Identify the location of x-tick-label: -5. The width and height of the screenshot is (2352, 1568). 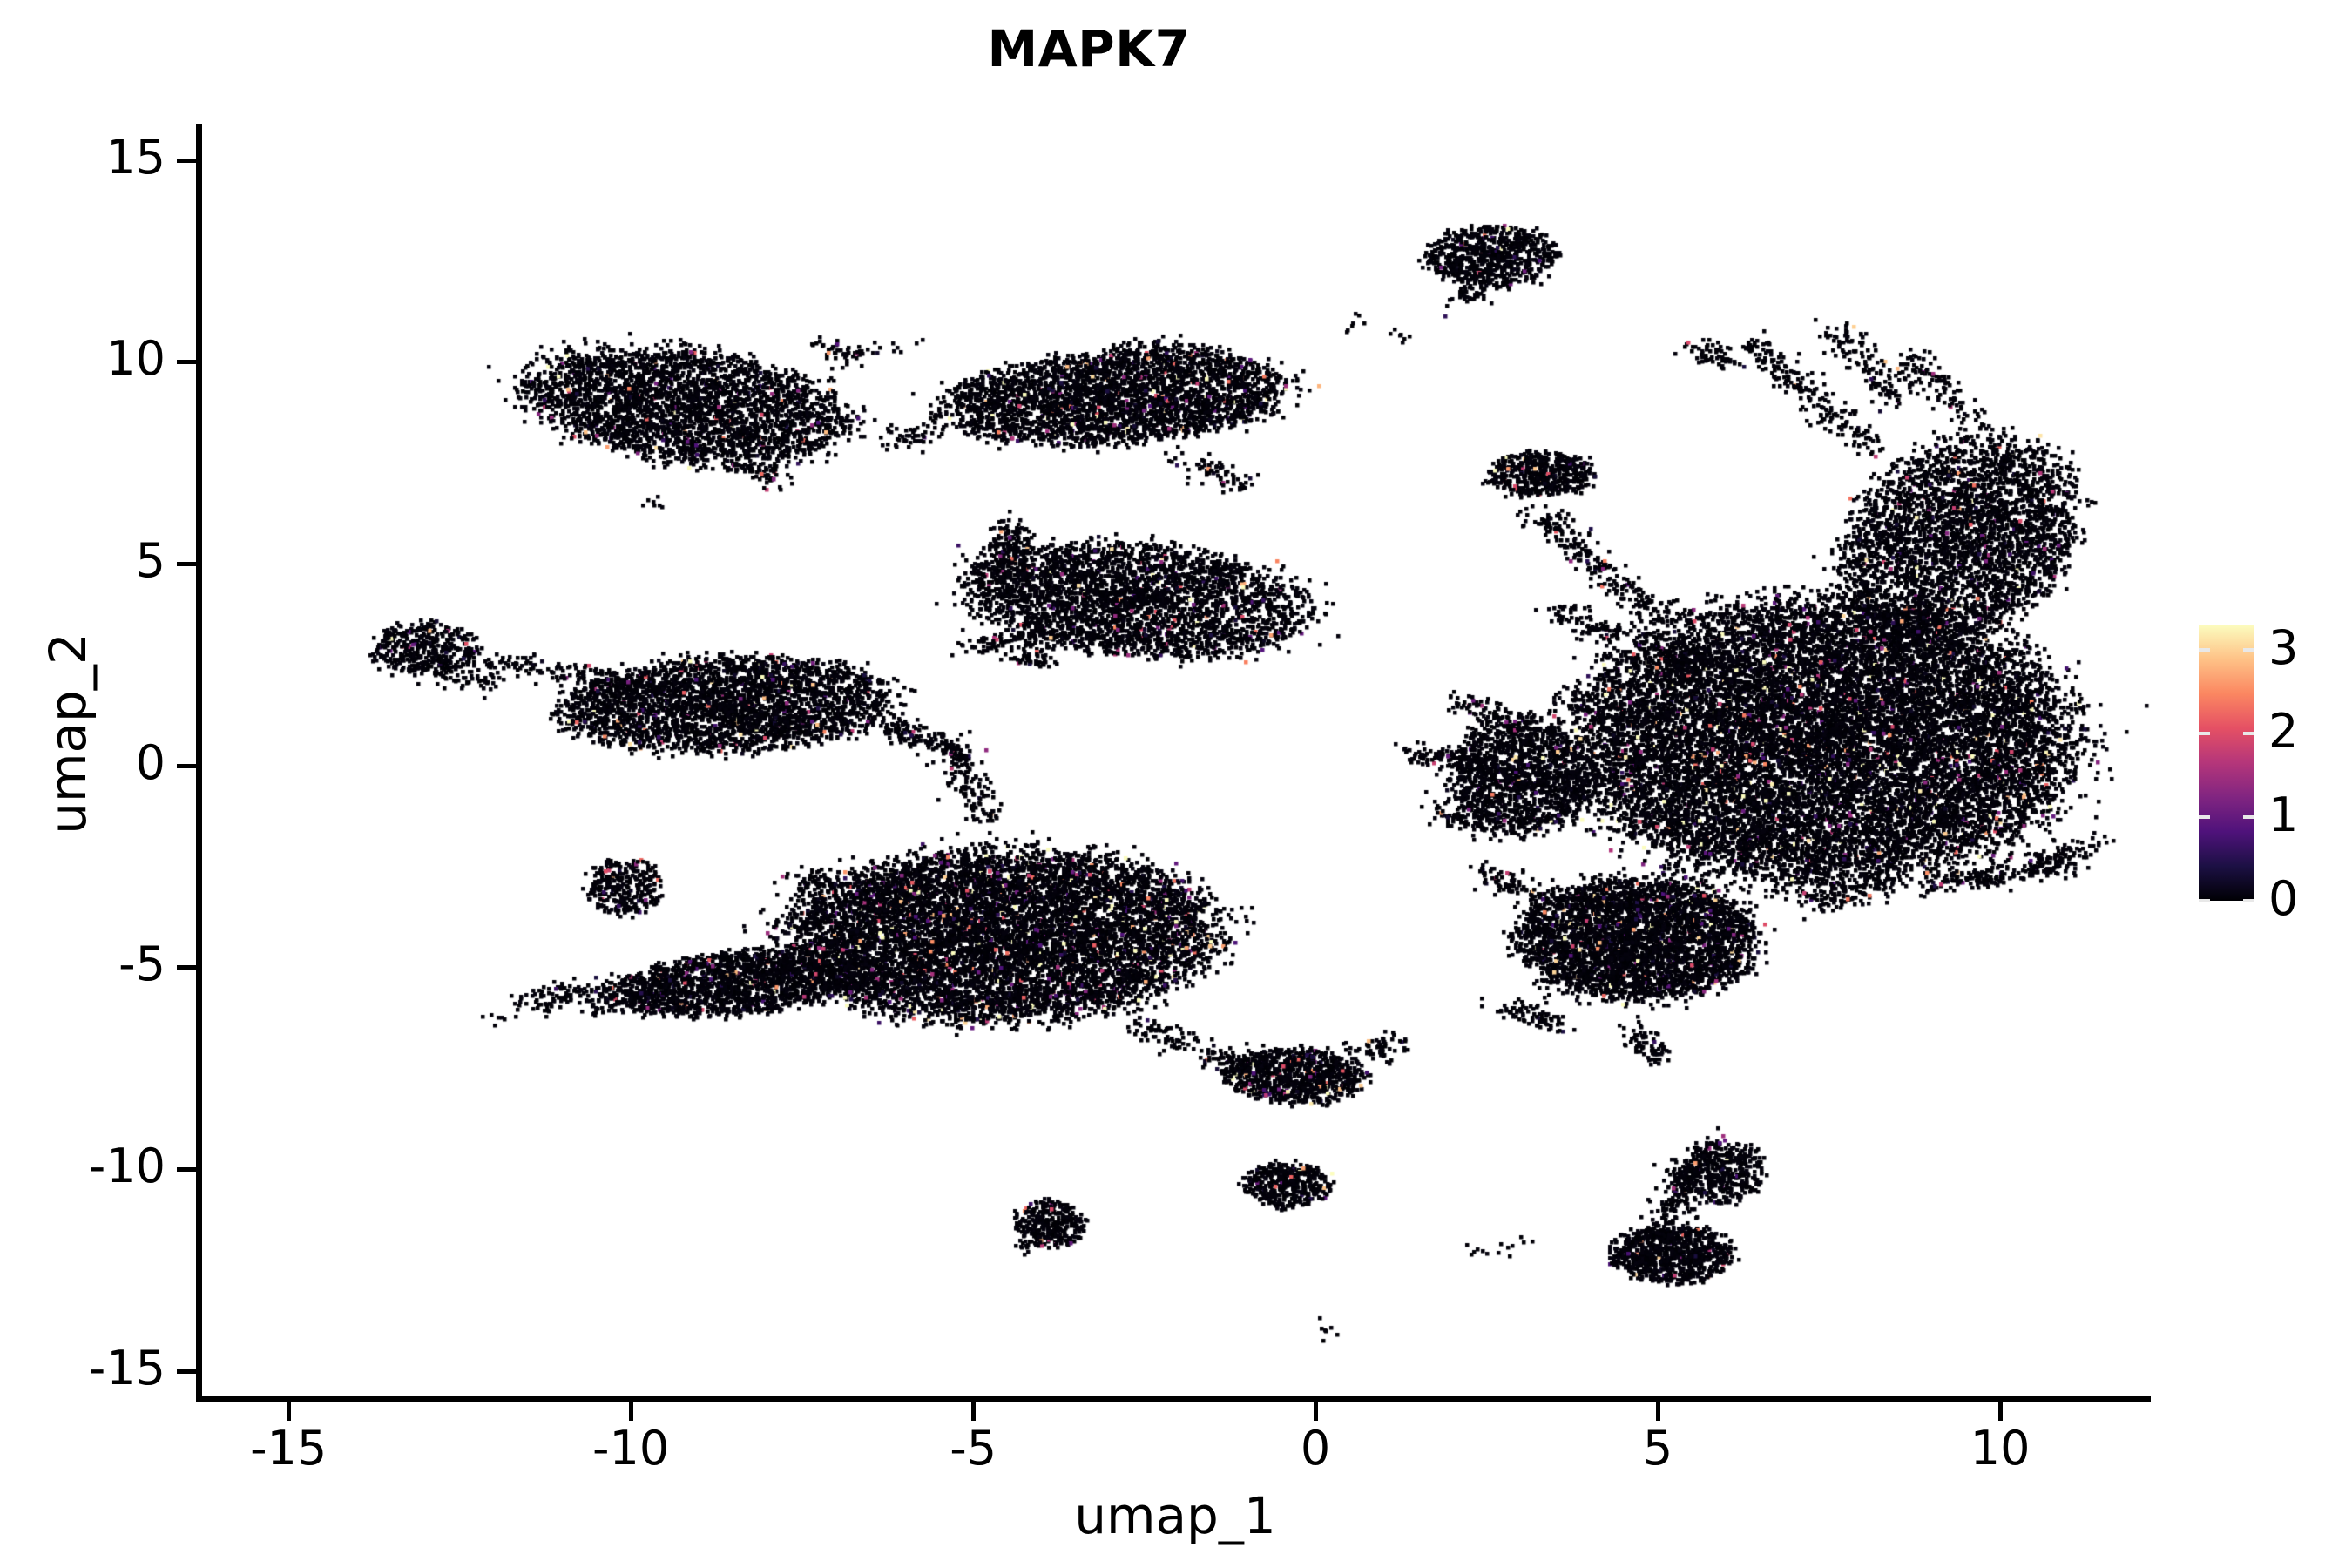
(974, 1448).